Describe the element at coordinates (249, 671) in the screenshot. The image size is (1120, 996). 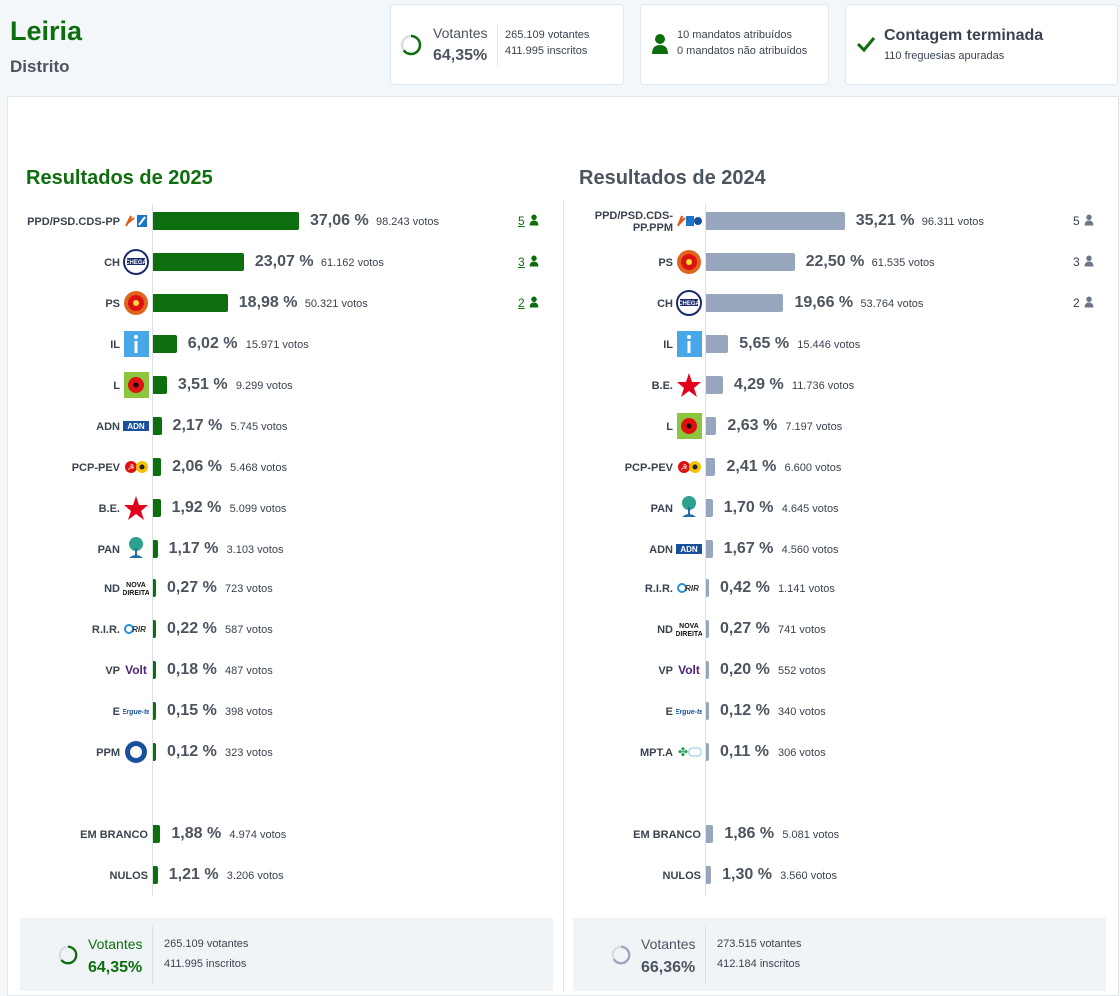
I see `result-votes: 487 votos` at that location.